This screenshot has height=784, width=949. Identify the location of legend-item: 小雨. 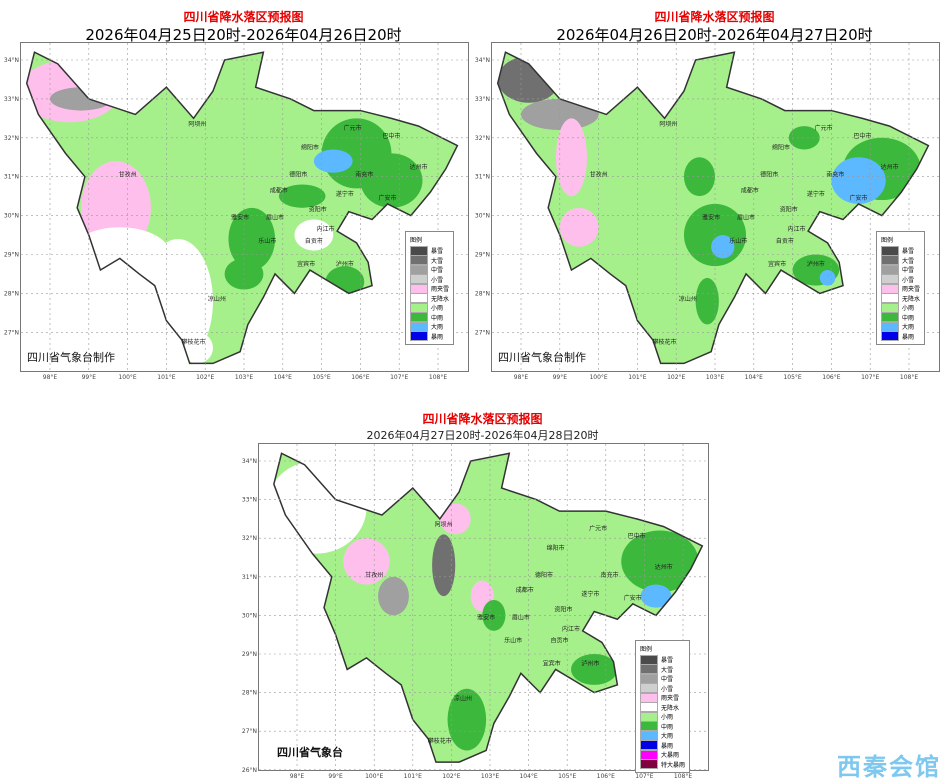
(900, 307).